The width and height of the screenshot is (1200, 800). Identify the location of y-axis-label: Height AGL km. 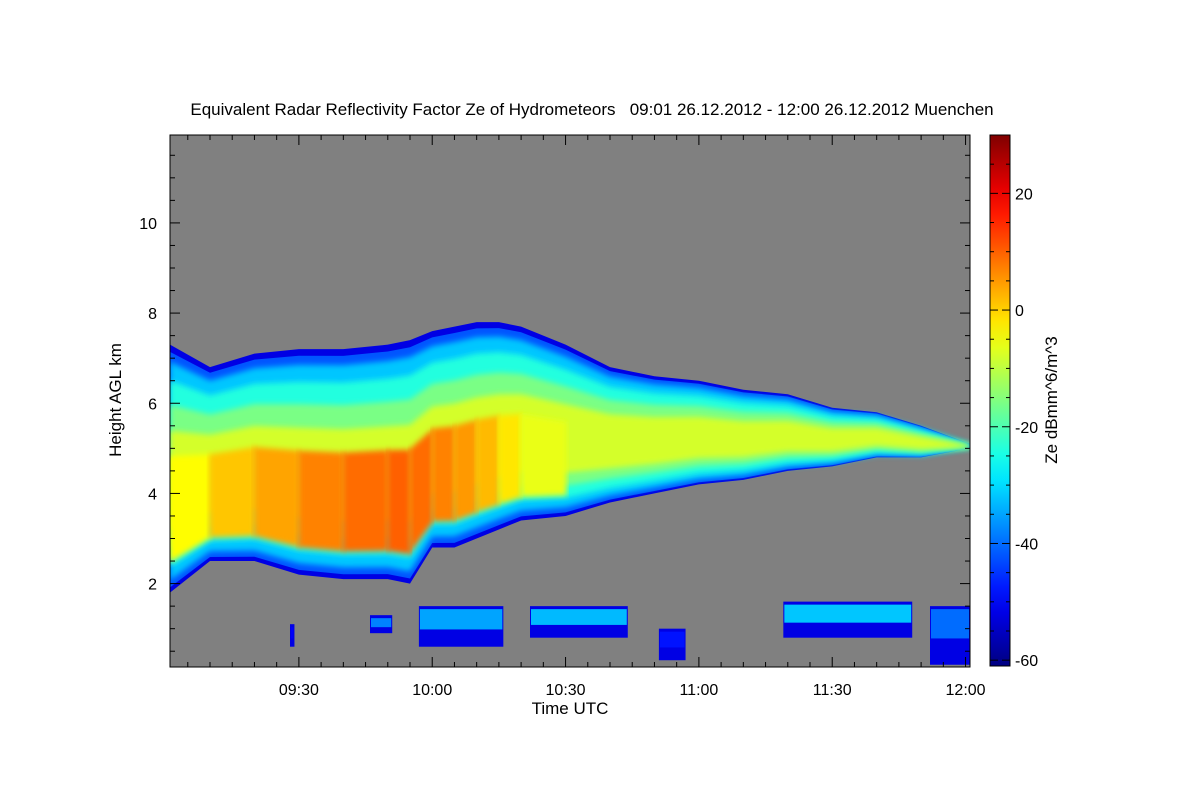
(115, 400).